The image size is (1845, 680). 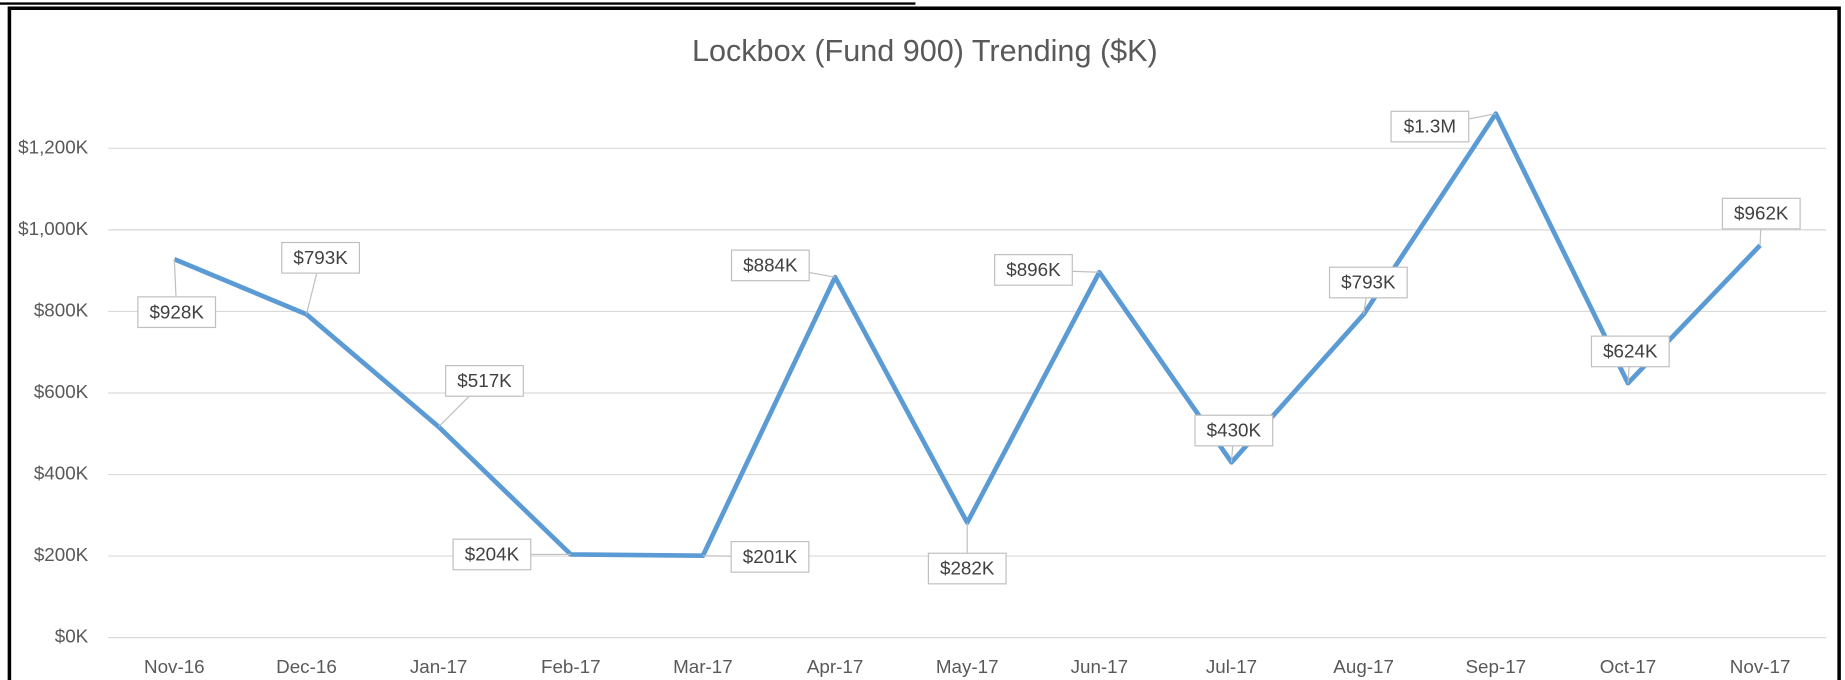 I want to click on data-label: $884K, so click(x=770, y=265).